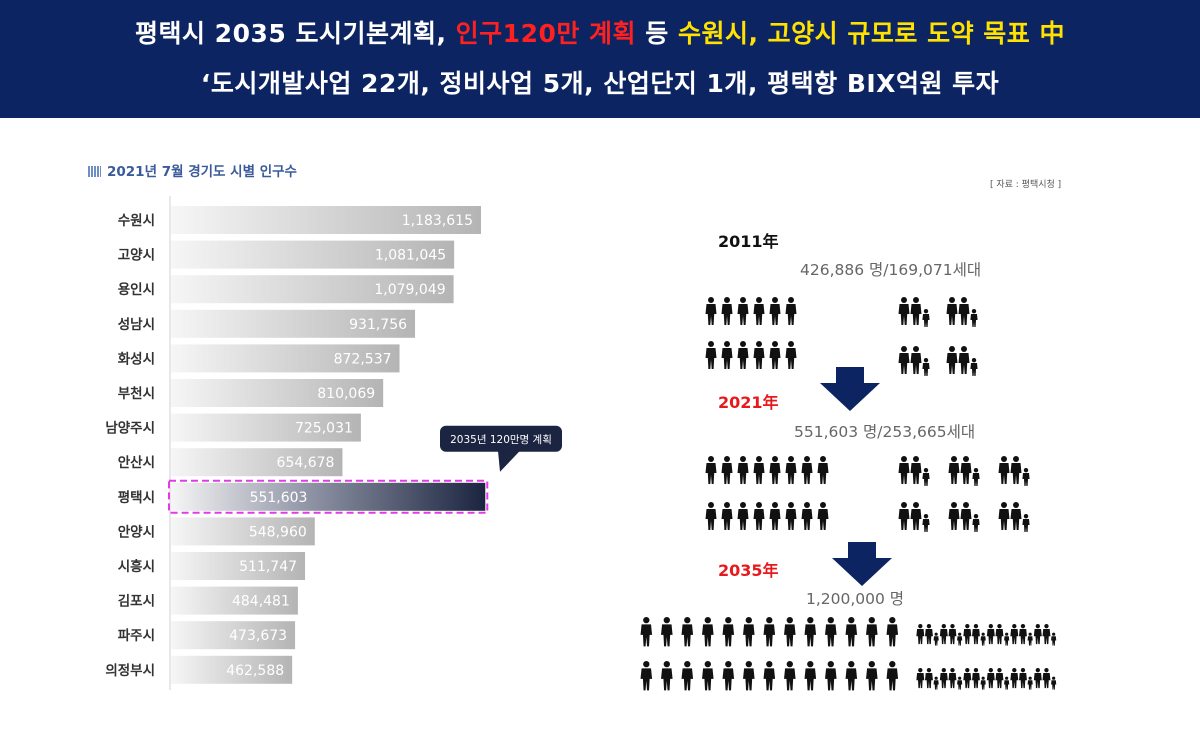 The height and width of the screenshot is (748, 1200). What do you see at coordinates (136, 221) in the screenshot?
I see `category-label: 수원시` at bounding box center [136, 221].